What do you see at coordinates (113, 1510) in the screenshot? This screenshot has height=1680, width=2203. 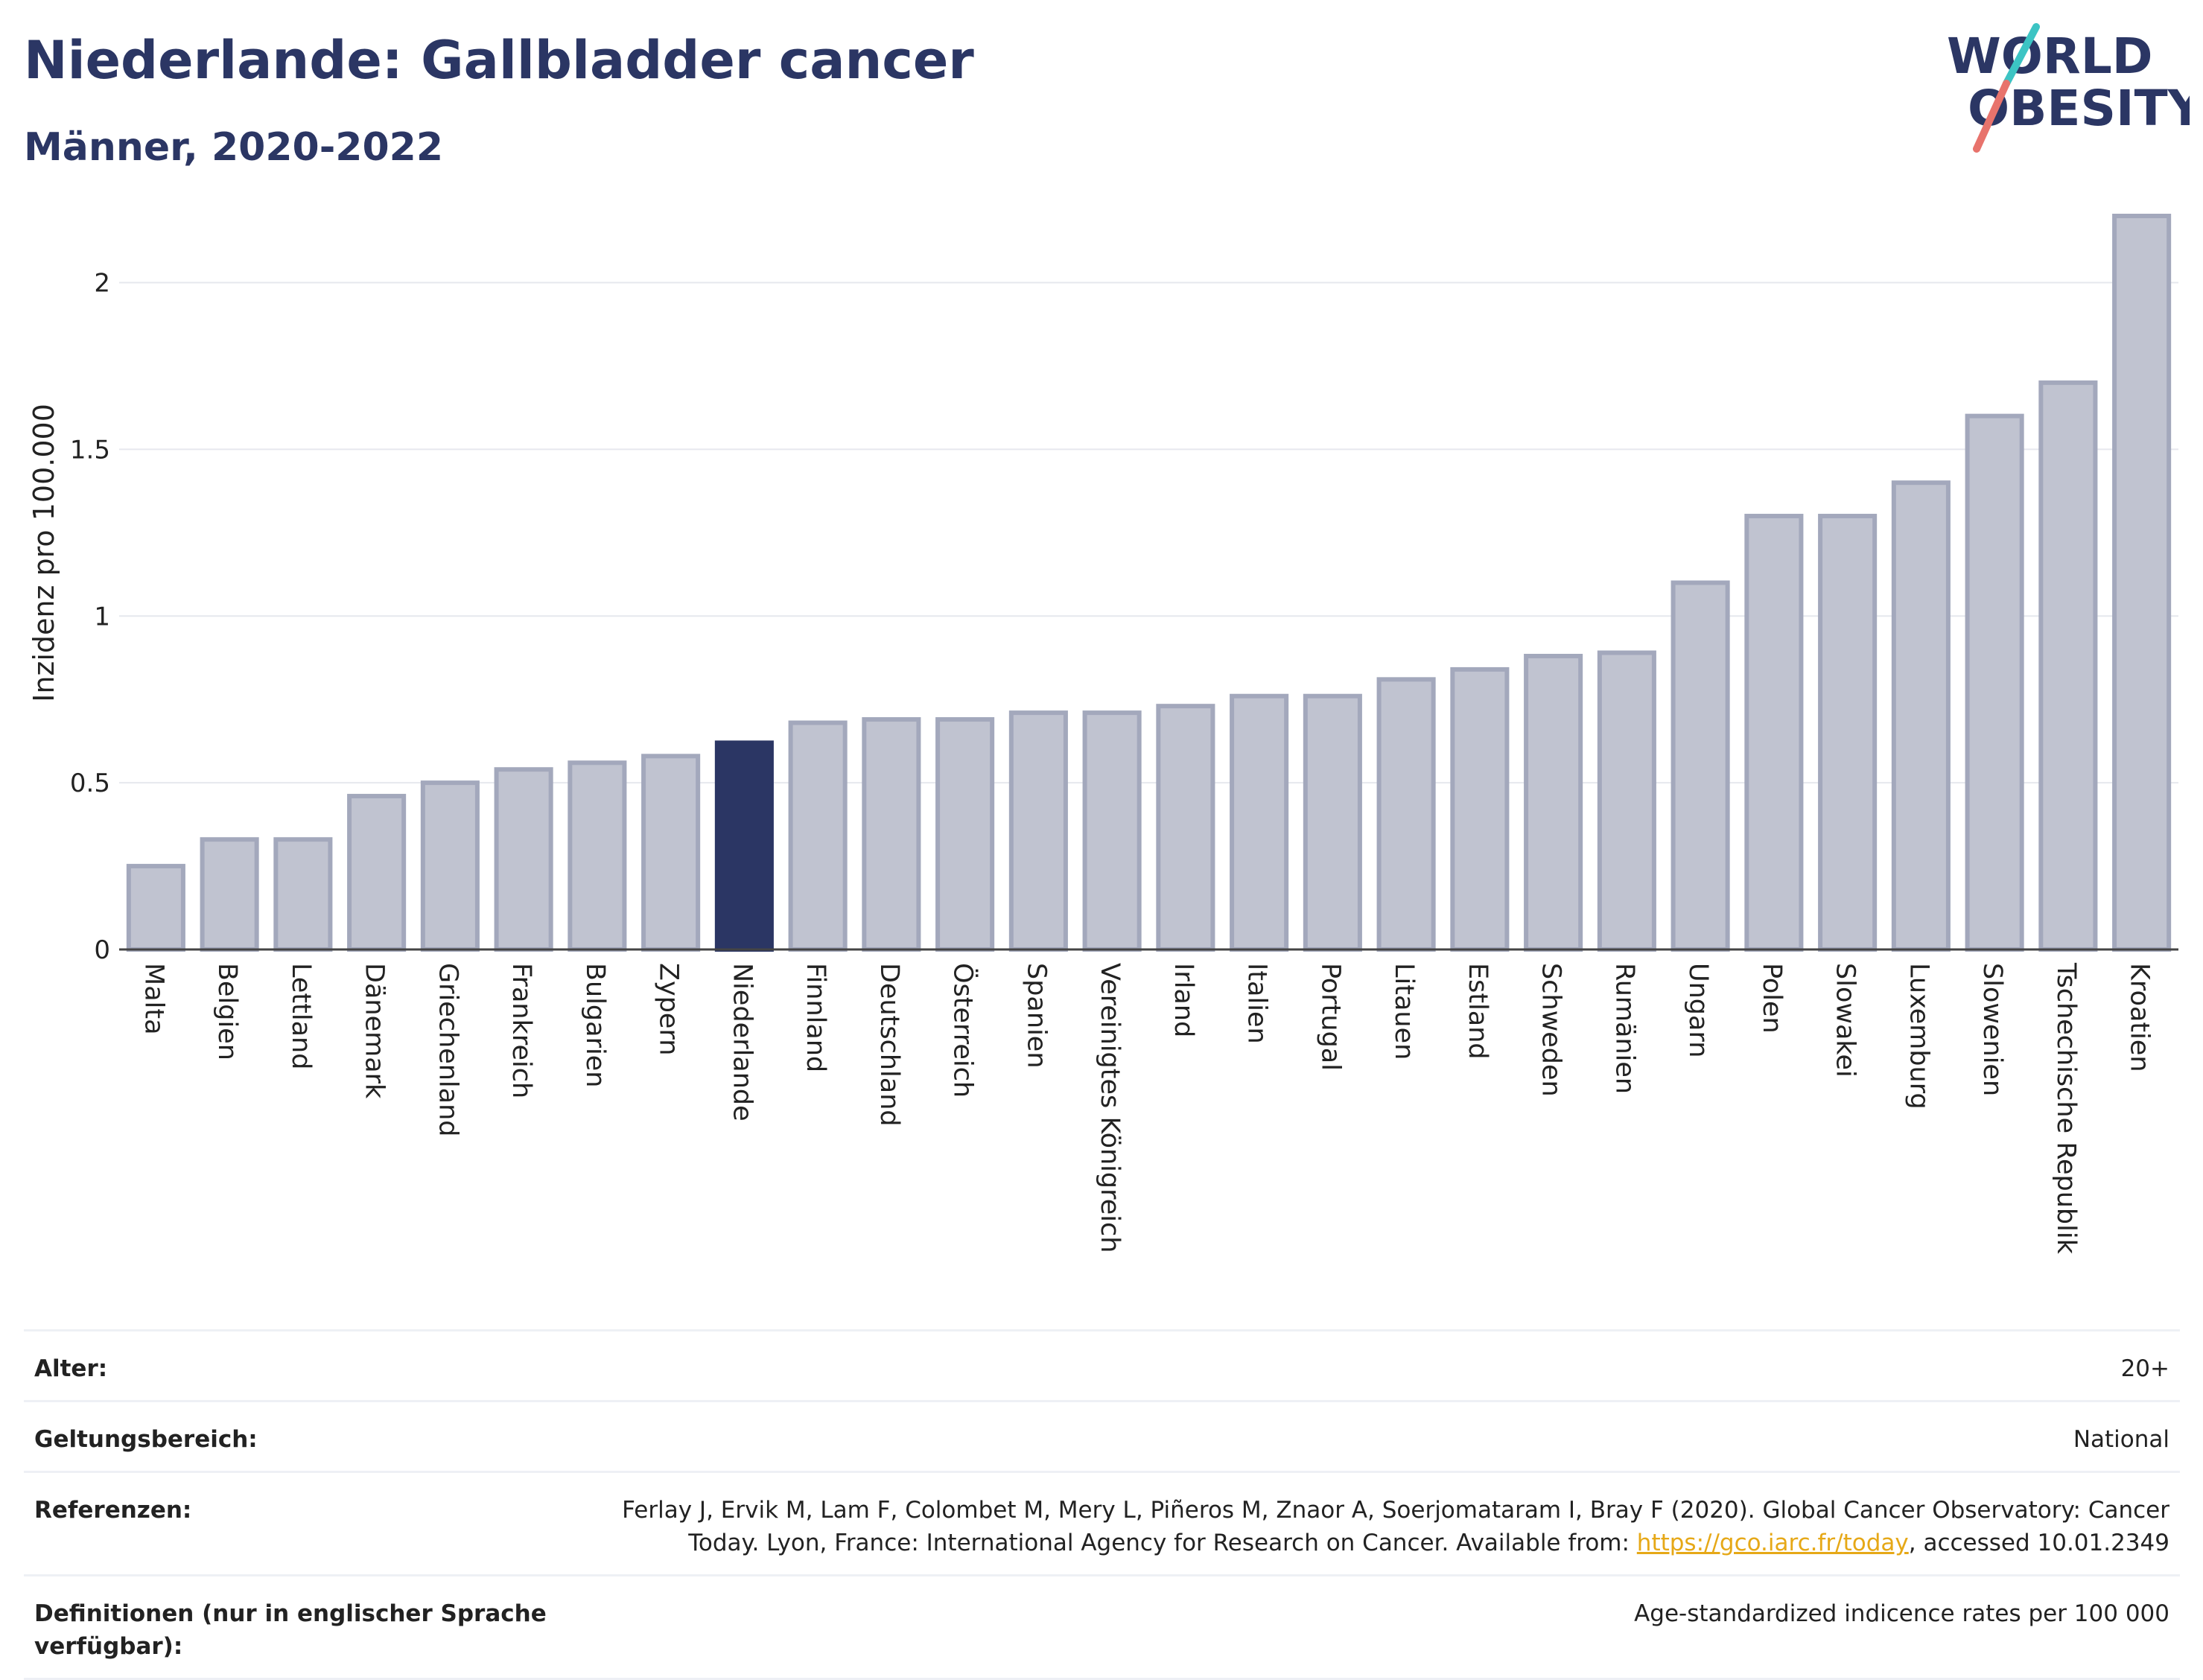 I see `references-label: Referenzen:` at bounding box center [113, 1510].